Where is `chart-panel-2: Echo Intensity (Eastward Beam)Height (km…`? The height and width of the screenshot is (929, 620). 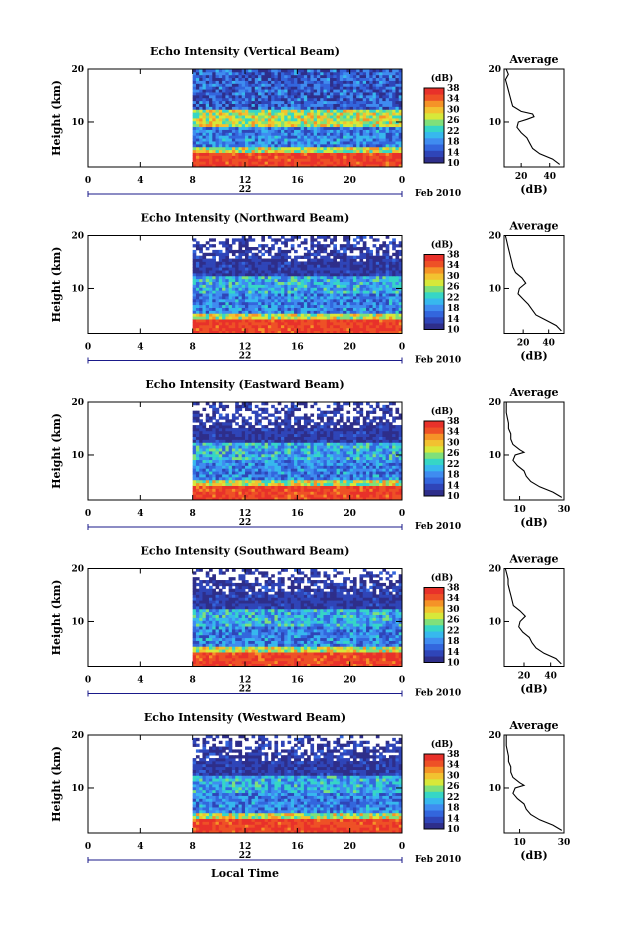 chart-panel-2: Echo Intensity (Eastward Beam)Height (km… is located at coordinates (310, 455).